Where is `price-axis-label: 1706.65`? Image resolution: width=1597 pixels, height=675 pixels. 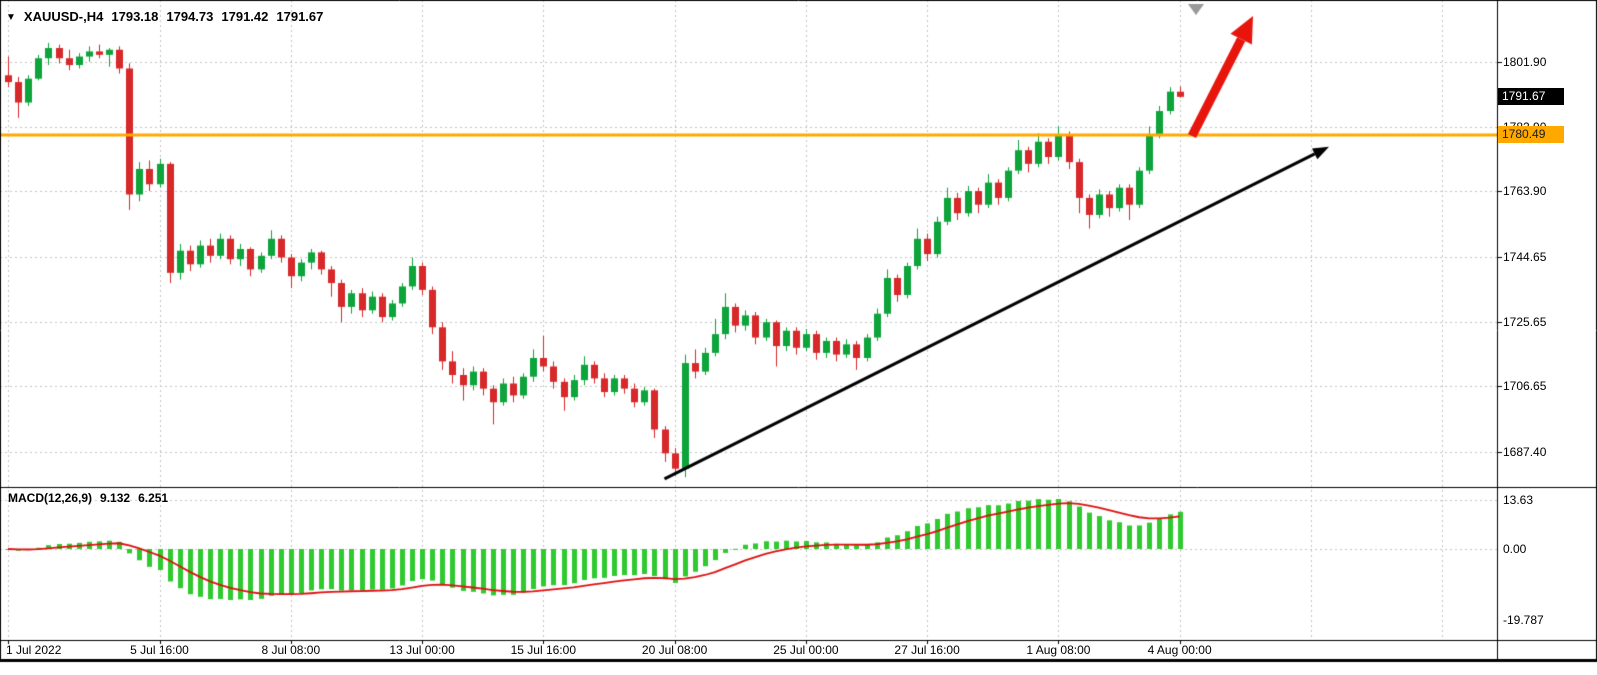 price-axis-label: 1706.65 is located at coordinates (1525, 386).